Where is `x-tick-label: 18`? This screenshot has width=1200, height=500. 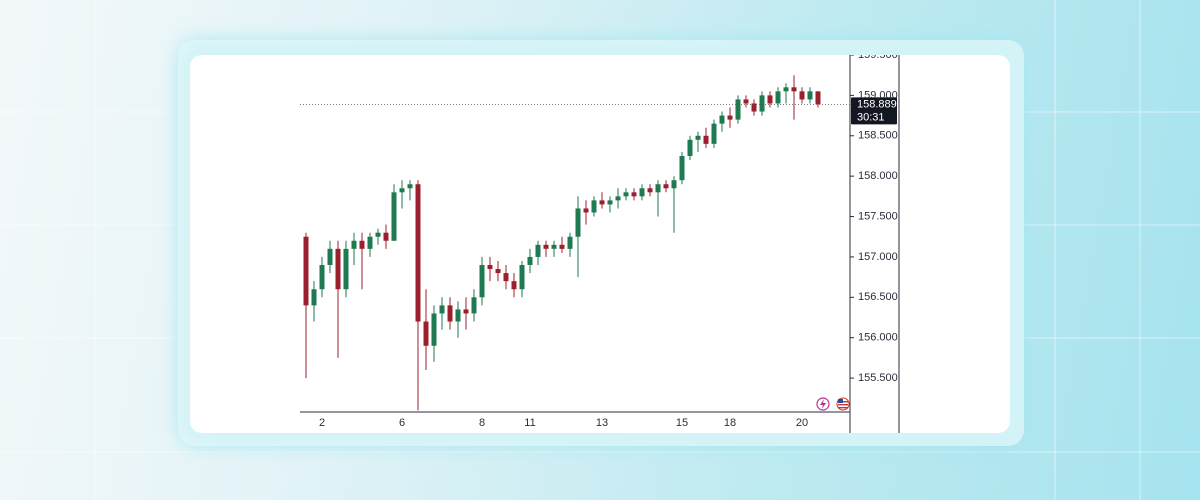 x-tick-label: 18 is located at coordinates (730, 423).